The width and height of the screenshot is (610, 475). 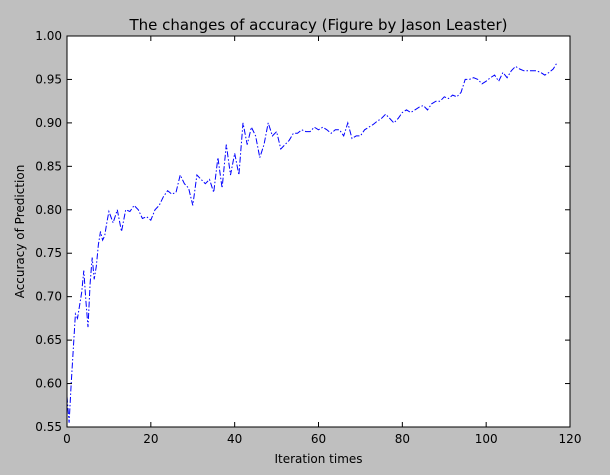 What do you see at coordinates (48, 36) in the screenshot?
I see `y-tick-label: 1.00` at bounding box center [48, 36].